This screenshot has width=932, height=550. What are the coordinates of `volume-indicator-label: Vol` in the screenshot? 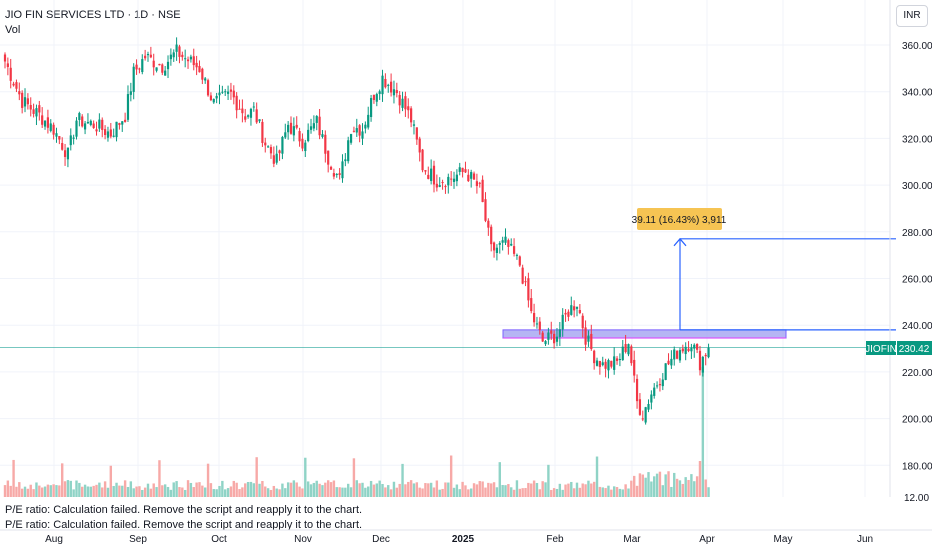 It's located at (13, 30).